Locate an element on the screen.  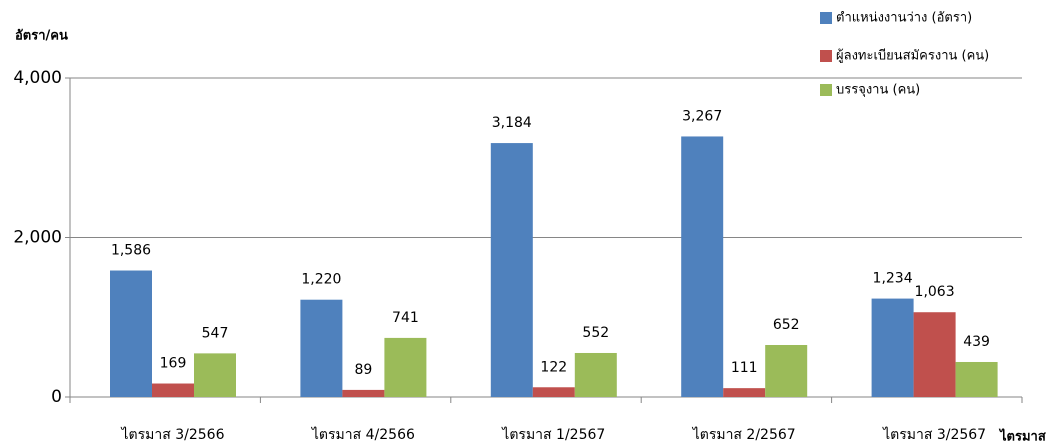
data-label: 169 is located at coordinates (173, 364).